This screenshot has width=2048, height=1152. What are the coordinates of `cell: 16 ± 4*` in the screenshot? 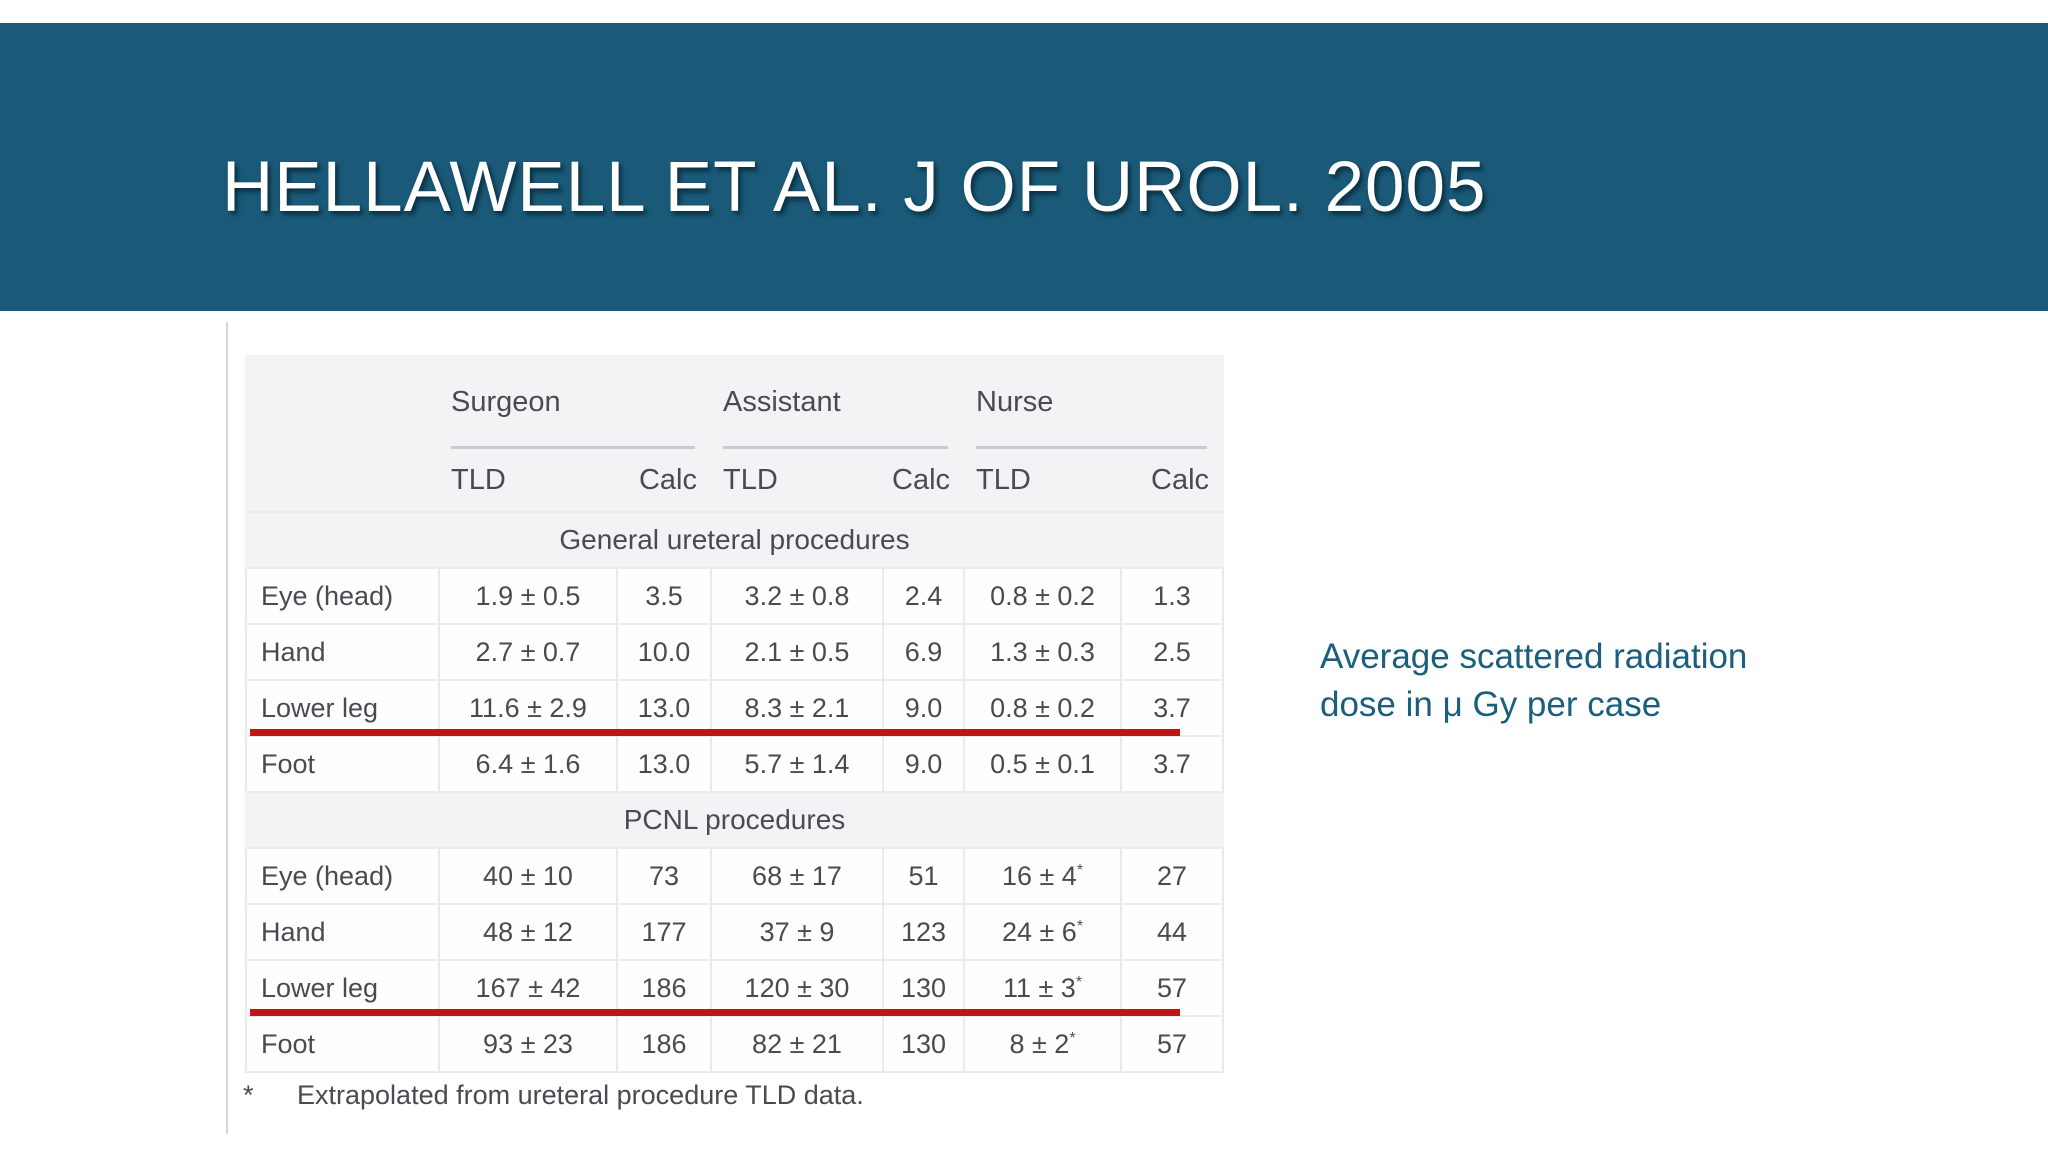 It's located at (1043, 876).